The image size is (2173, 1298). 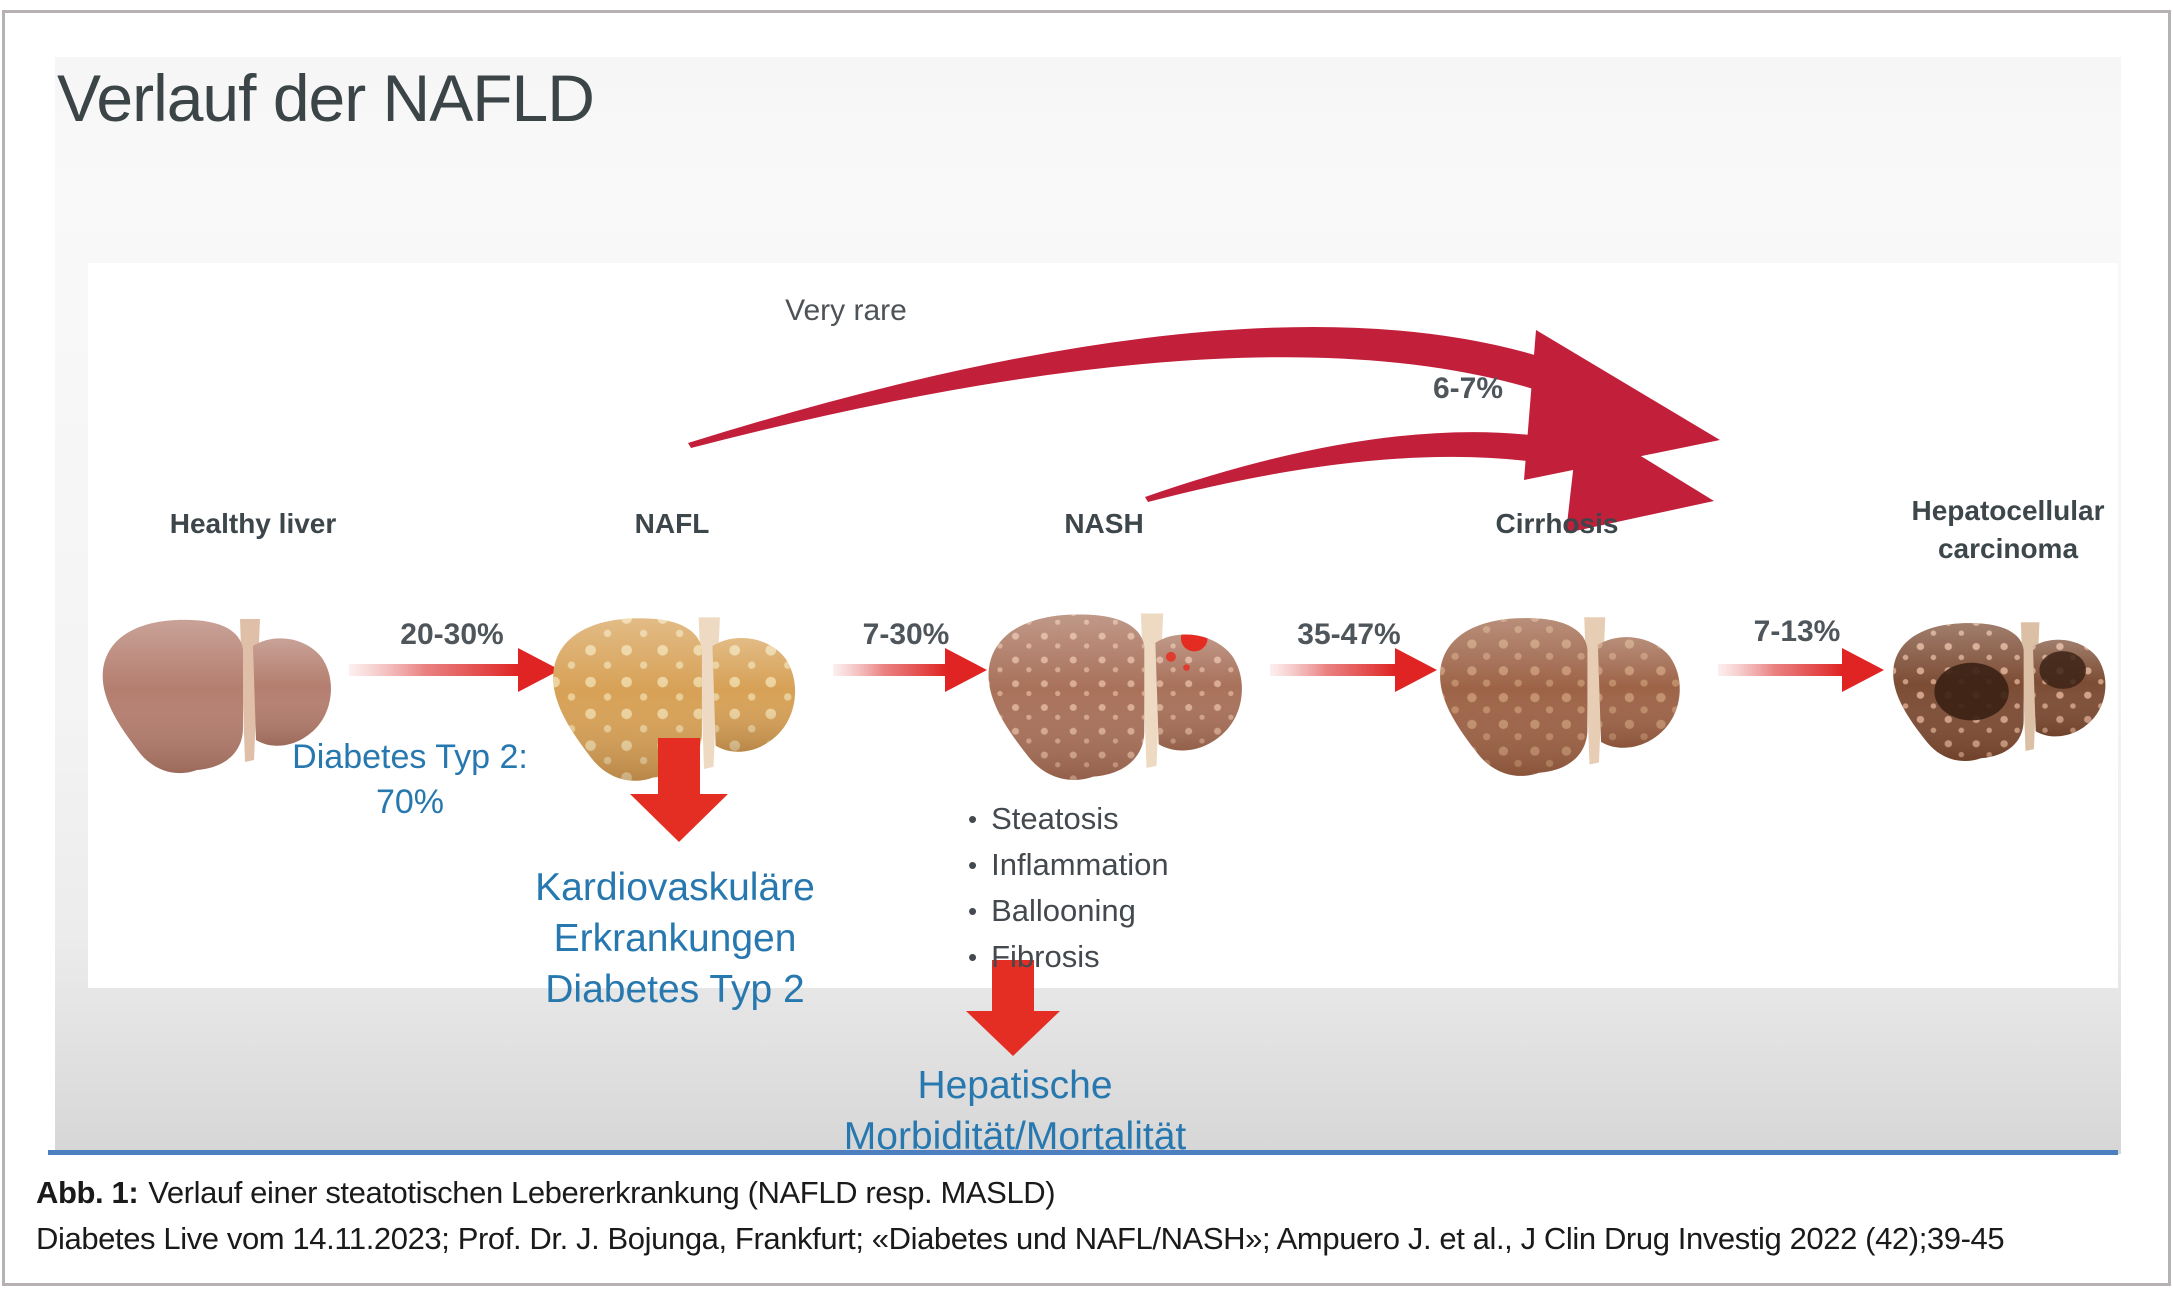 I want to click on transition-label-nash-hcc: 6-7%, so click(x=1468, y=388).